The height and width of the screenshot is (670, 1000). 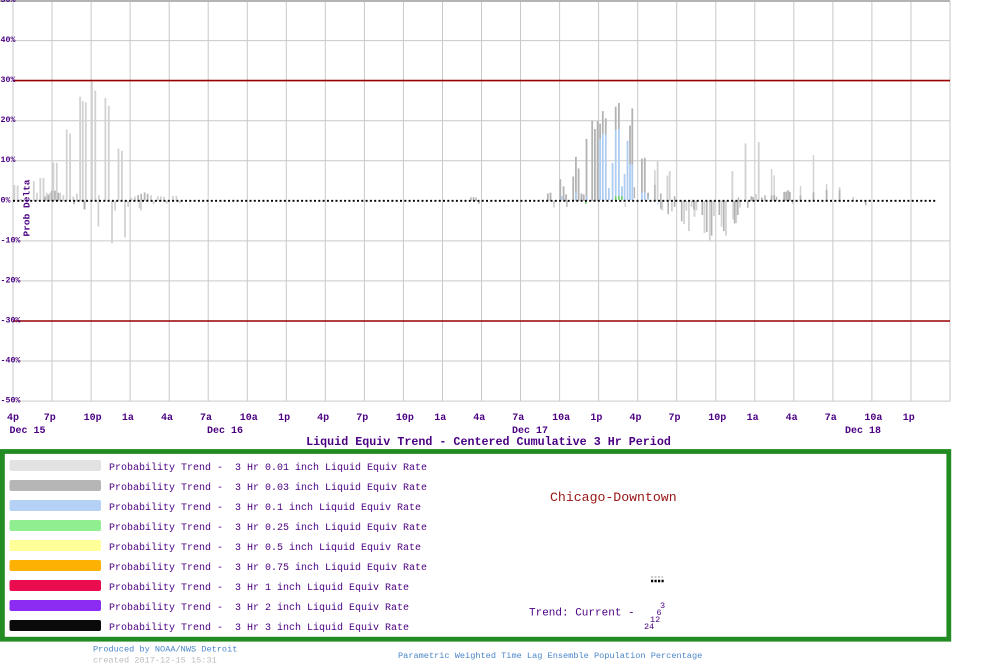 I want to click on svg-text: -50%, so click(x=11, y=401).